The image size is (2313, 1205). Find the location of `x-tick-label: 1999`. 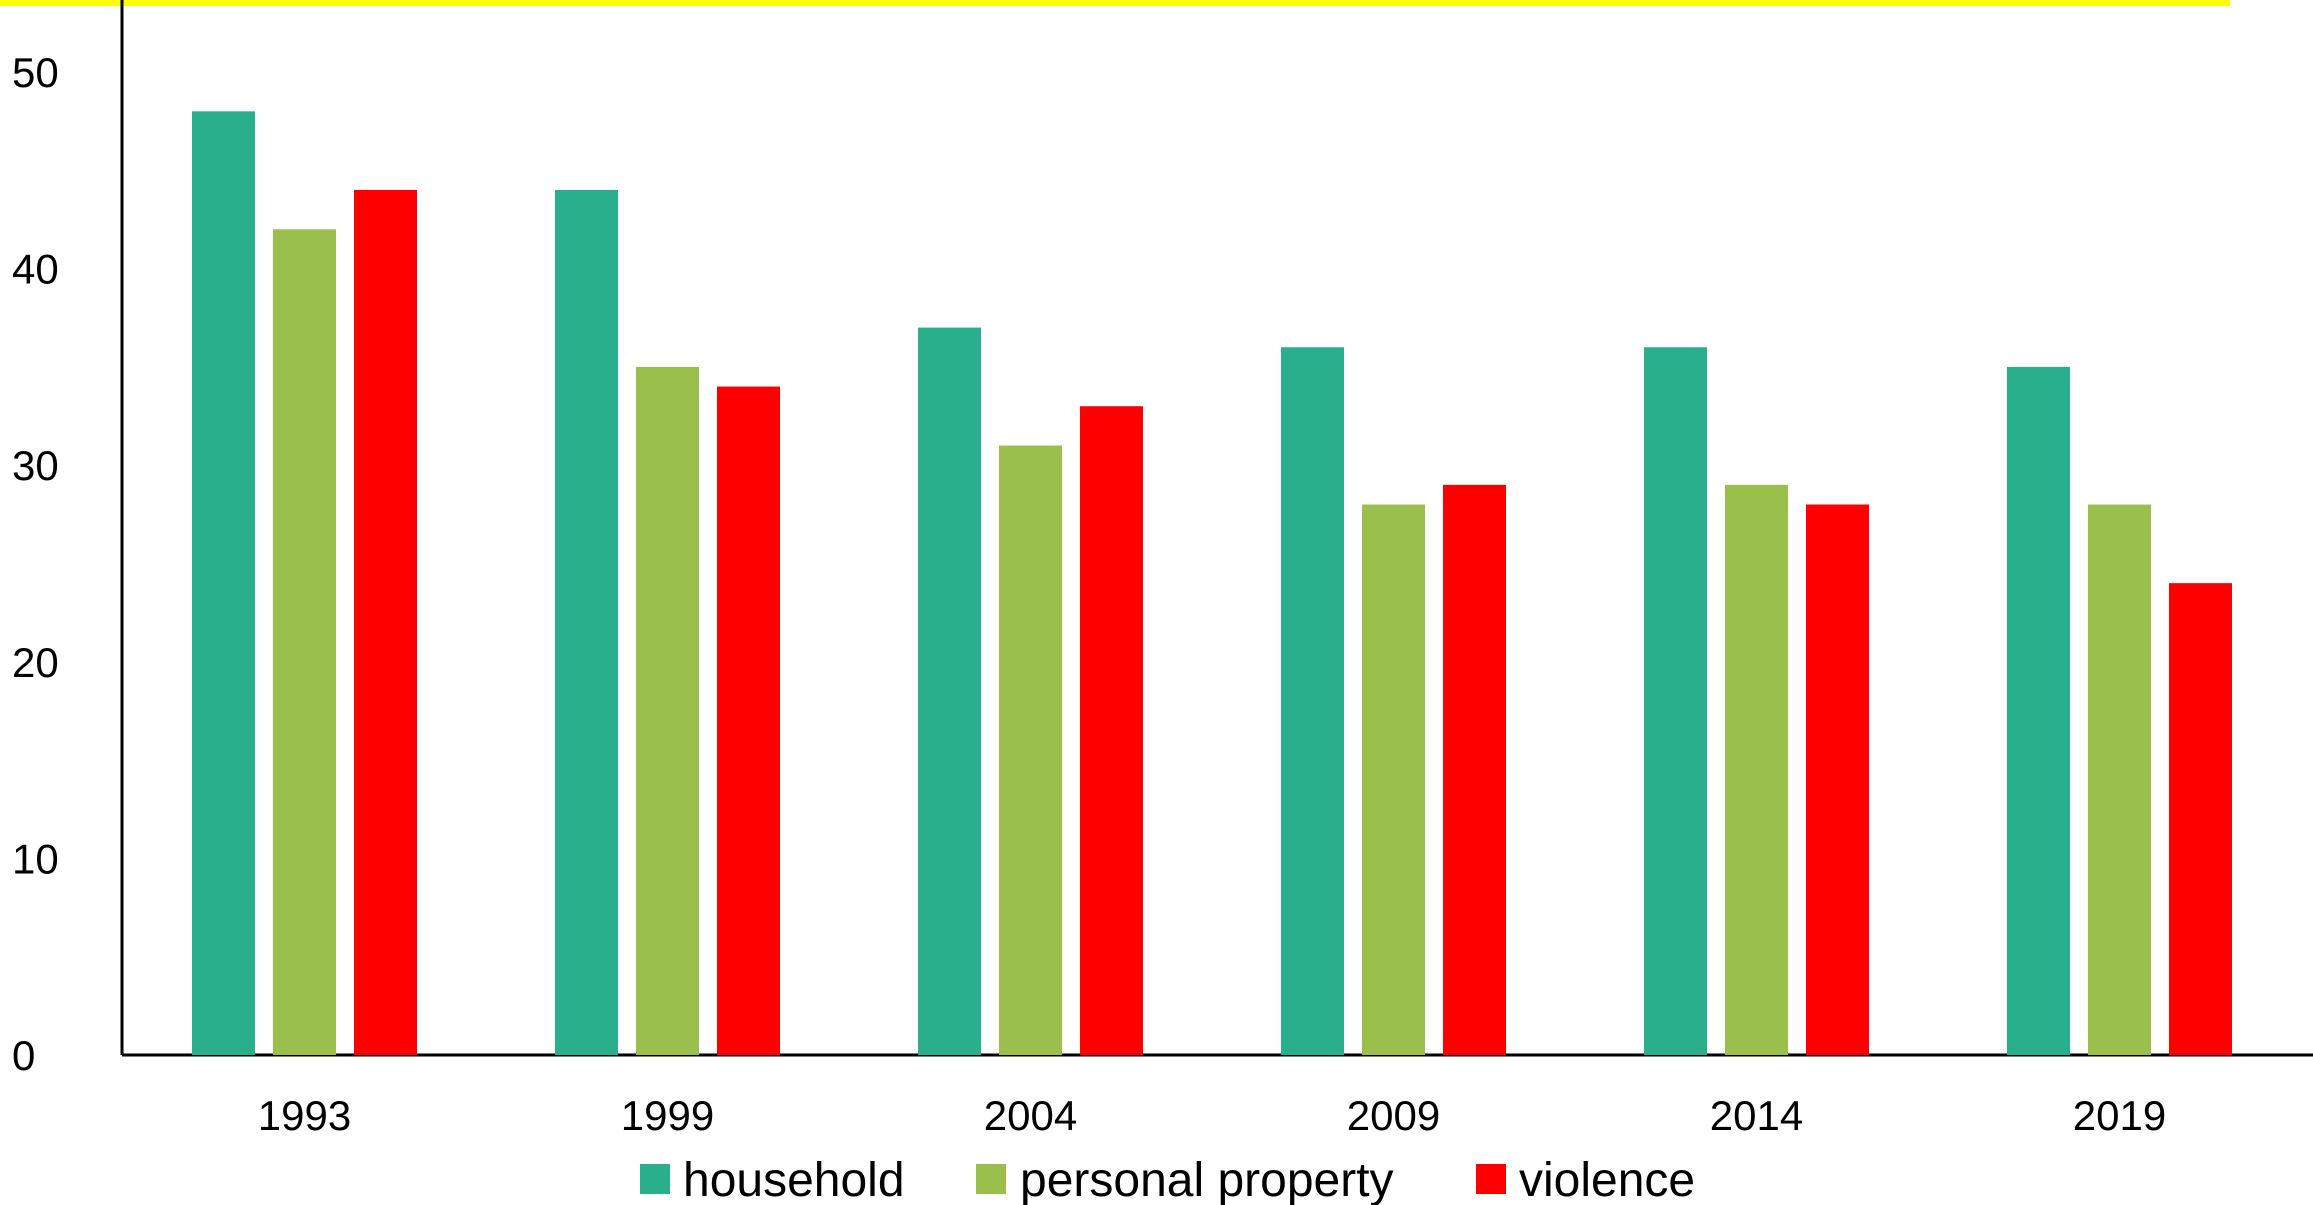

x-tick-label: 1999 is located at coordinates (667, 1115).